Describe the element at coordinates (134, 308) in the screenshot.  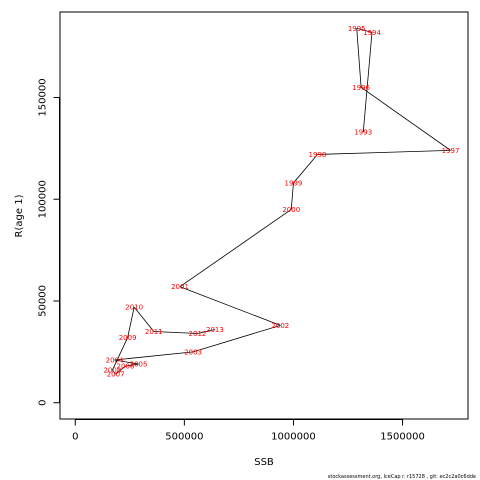
I see `data-point-label: 2010` at that location.